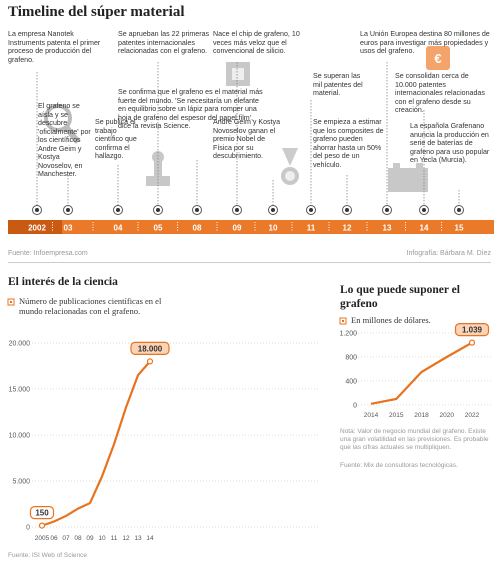 This screenshot has width=499, height=575. Describe the element at coordinates (54, 538) in the screenshot. I see `x-tick-label: 06` at that location.